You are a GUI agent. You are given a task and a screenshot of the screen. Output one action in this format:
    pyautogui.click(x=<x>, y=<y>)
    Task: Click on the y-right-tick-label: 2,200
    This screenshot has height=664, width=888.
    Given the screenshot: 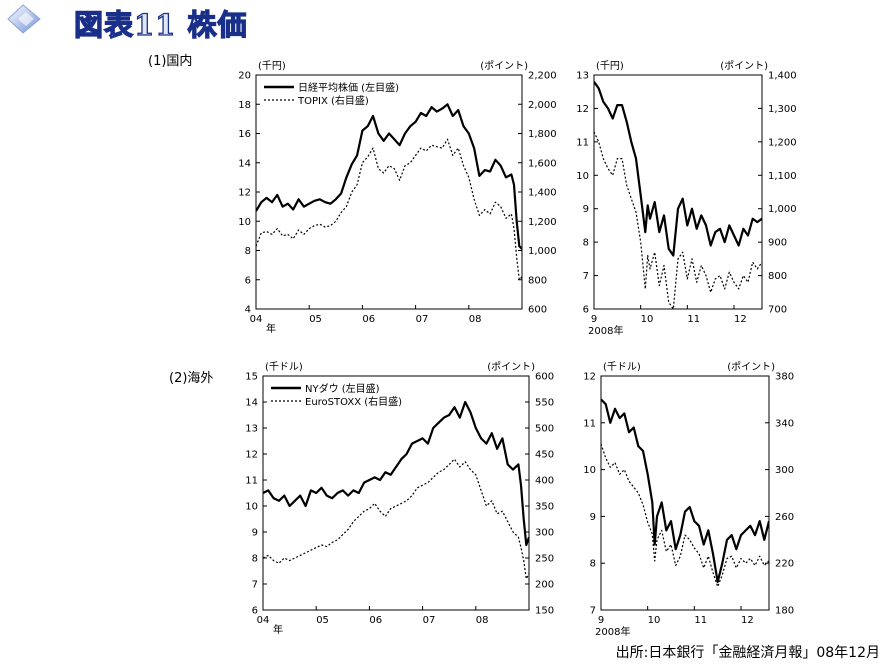 What is the action you would take?
    pyautogui.click(x=542, y=76)
    